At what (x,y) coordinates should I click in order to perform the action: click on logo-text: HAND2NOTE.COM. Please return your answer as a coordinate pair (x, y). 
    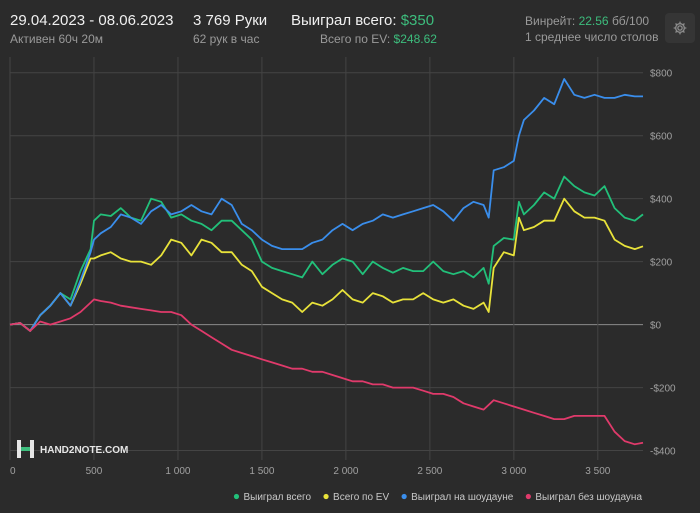
    Looking at the image, I should click on (84, 450).